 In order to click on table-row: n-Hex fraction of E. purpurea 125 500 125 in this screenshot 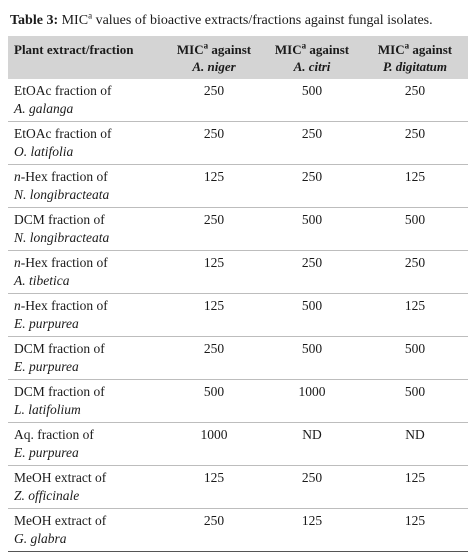, I will do `click(238, 315)`.